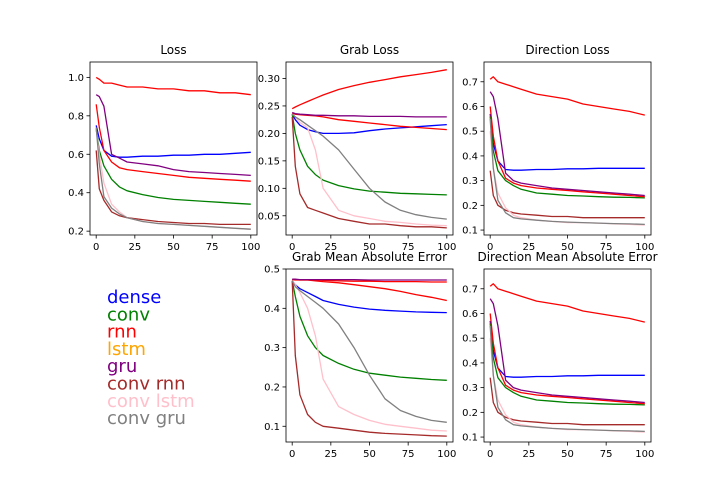  I want to click on y-tick-label: 0.20, so click(269, 134).